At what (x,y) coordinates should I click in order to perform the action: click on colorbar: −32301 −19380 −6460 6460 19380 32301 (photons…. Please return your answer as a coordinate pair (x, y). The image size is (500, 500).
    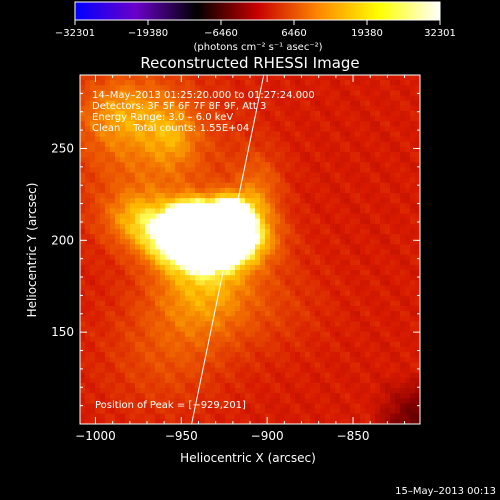
    Looking at the image, I should click on (255, 27).